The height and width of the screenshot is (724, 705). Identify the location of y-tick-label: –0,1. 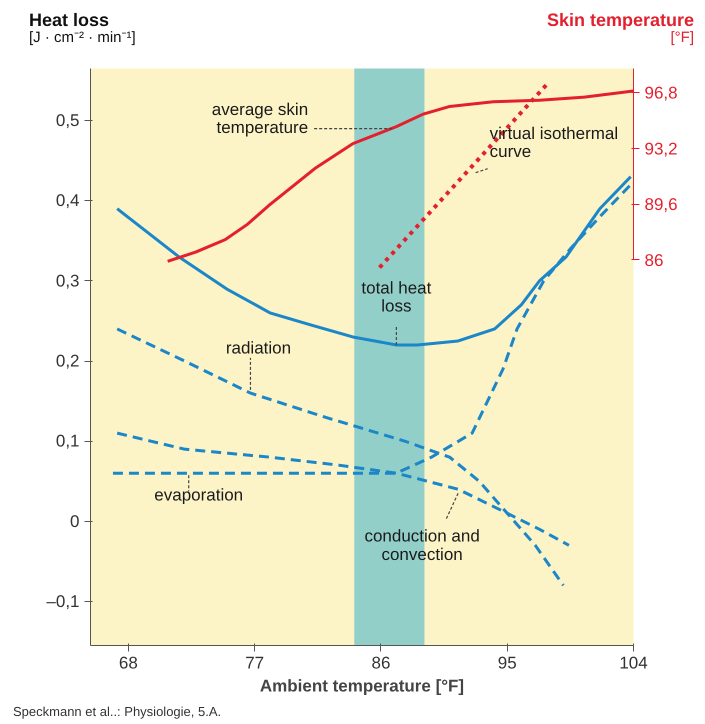
(63, 601).